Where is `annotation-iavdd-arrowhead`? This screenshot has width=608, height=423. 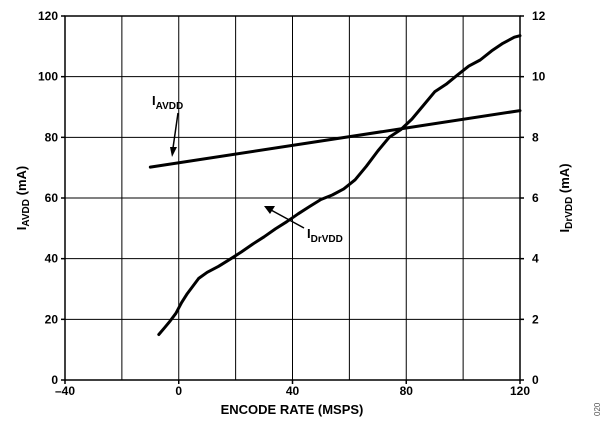 annotation-iavdd-arrowhead is located at coordinates (173, 152).